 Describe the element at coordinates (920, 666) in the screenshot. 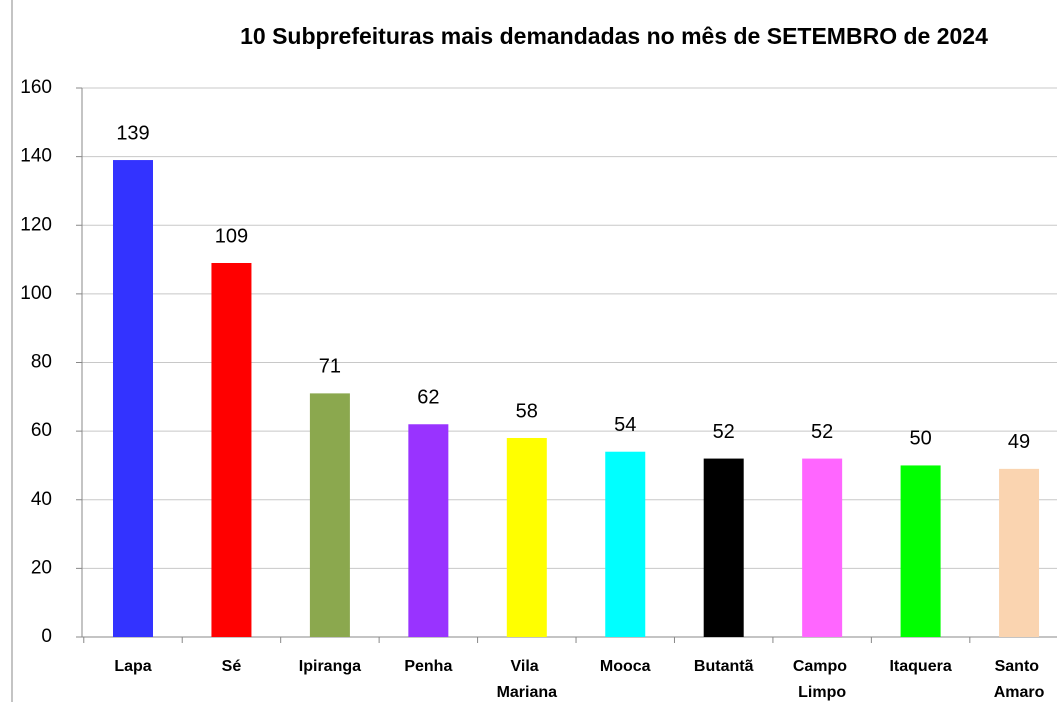

I see `x-tick-label: Itaquera` at that location.